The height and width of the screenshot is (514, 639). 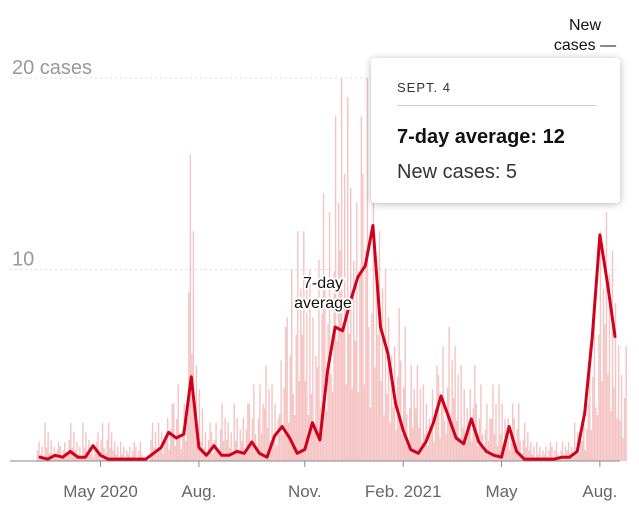 I want to click on x-axis-ticks: May 2020 Aug. Nov. Feb. 2021 May Aug., so click(x=340, y=481).